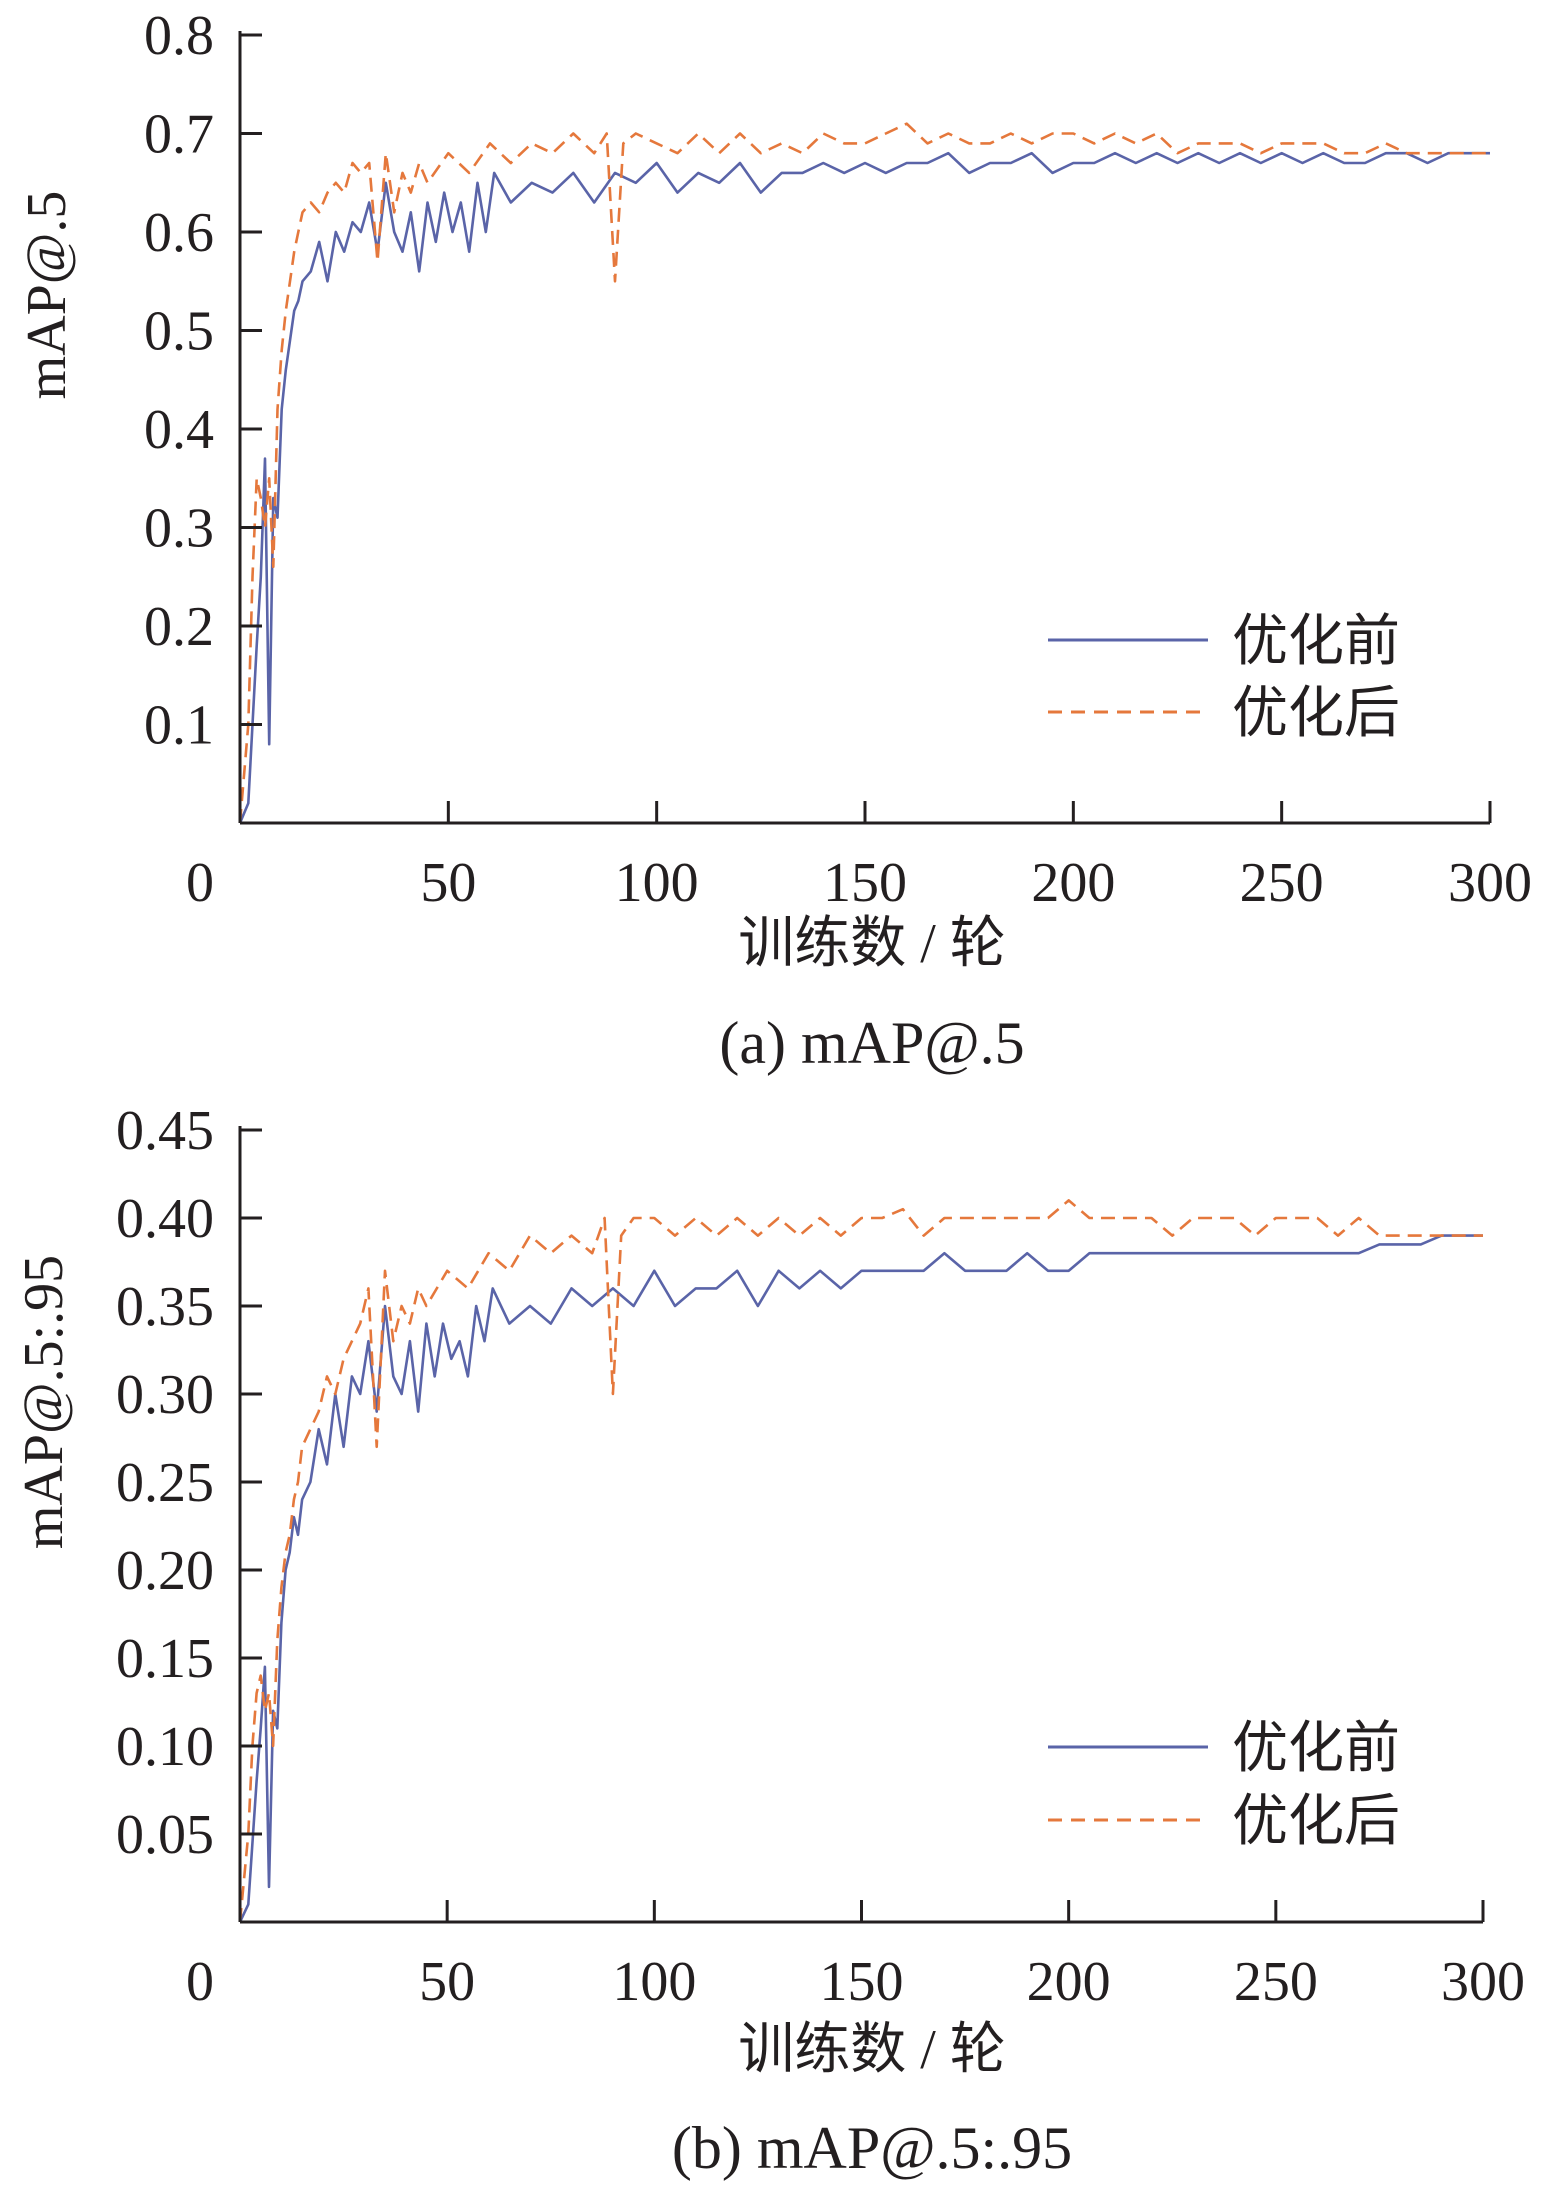 The height and width of the screenshot is (2193, 1554). Describe the element at coordinates (165, 1307) in the screenshot. I see `y-tick-label: 0.35` at that location.